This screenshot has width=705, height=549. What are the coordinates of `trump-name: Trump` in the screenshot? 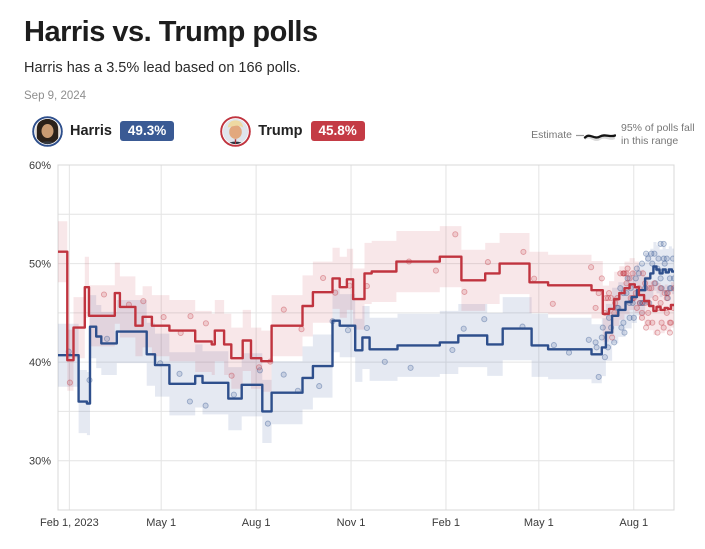 It's located at (280, 131).